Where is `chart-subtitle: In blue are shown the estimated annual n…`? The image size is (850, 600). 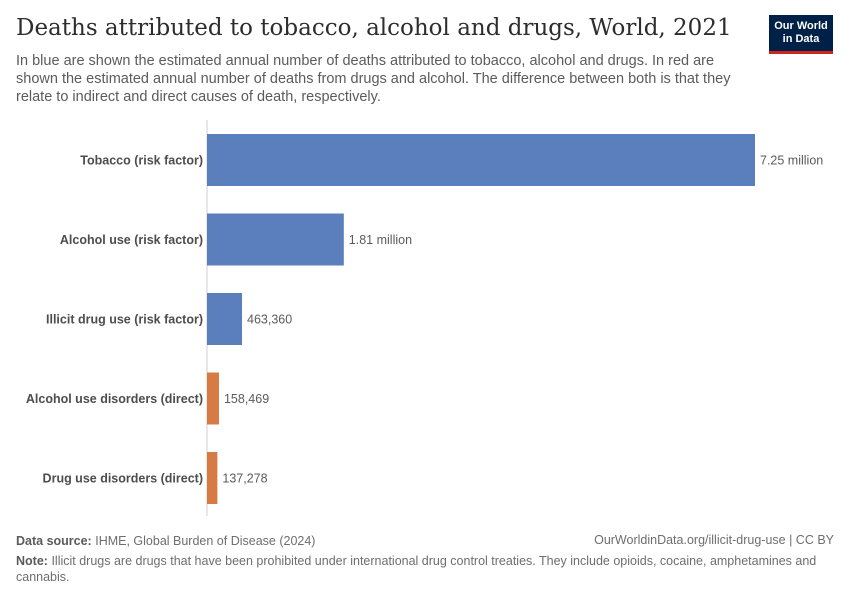
chart-subtitle: In blue are shown the estimated annual n… is located at coordinates (373, 79).